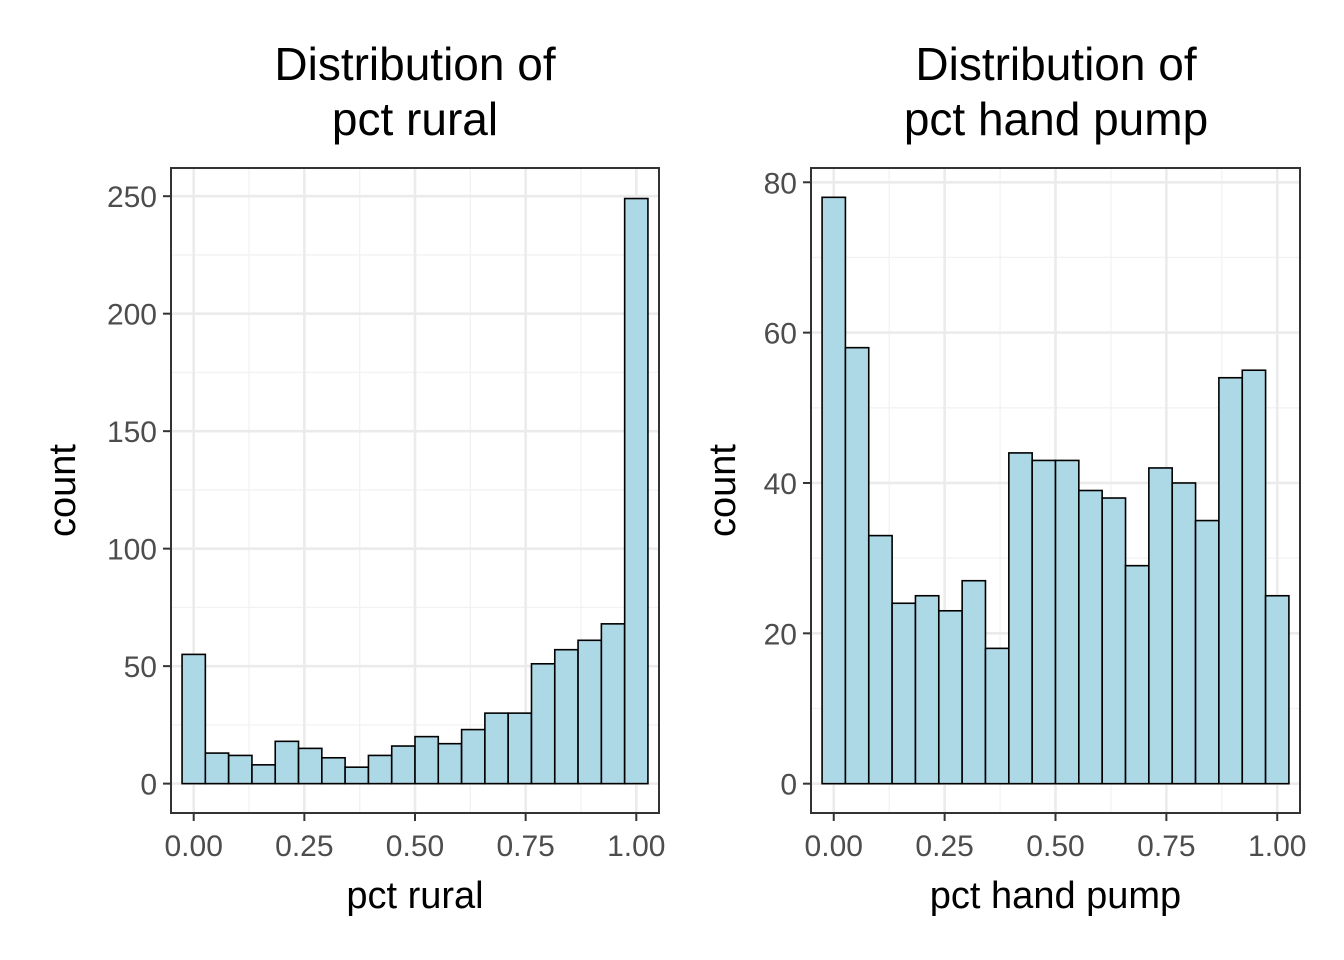 The width and height of the screenshot is (1344, 960). Describe the element at coordinates (780, 634) in the screenshot. I see `y-tick-label: 20` at that location.